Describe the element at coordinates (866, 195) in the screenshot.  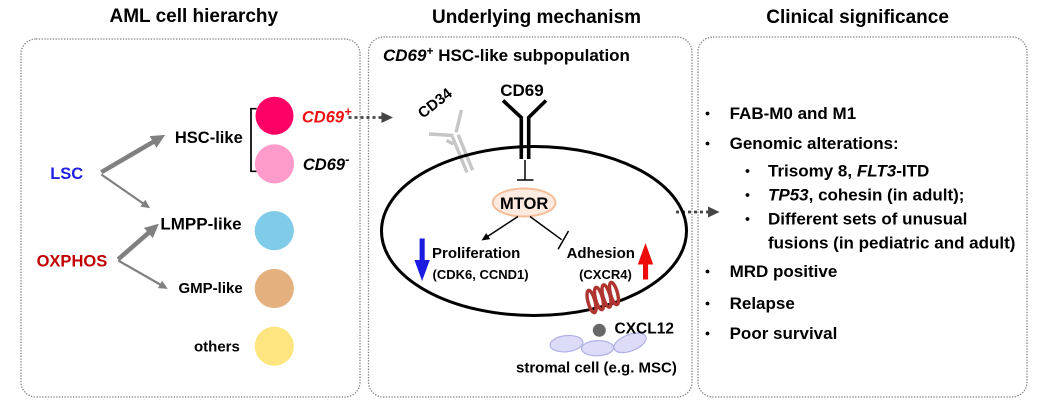
I see `svg-text: TP53, cohesin (in adult);` at that location.